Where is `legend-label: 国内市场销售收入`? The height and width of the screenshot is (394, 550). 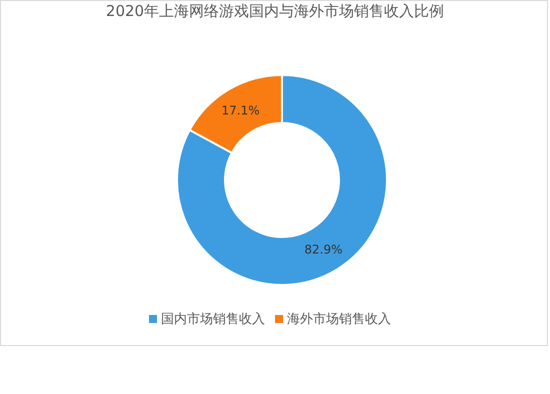
legend-label: 国内市场销售收入 is located at coordinates (213, 319).